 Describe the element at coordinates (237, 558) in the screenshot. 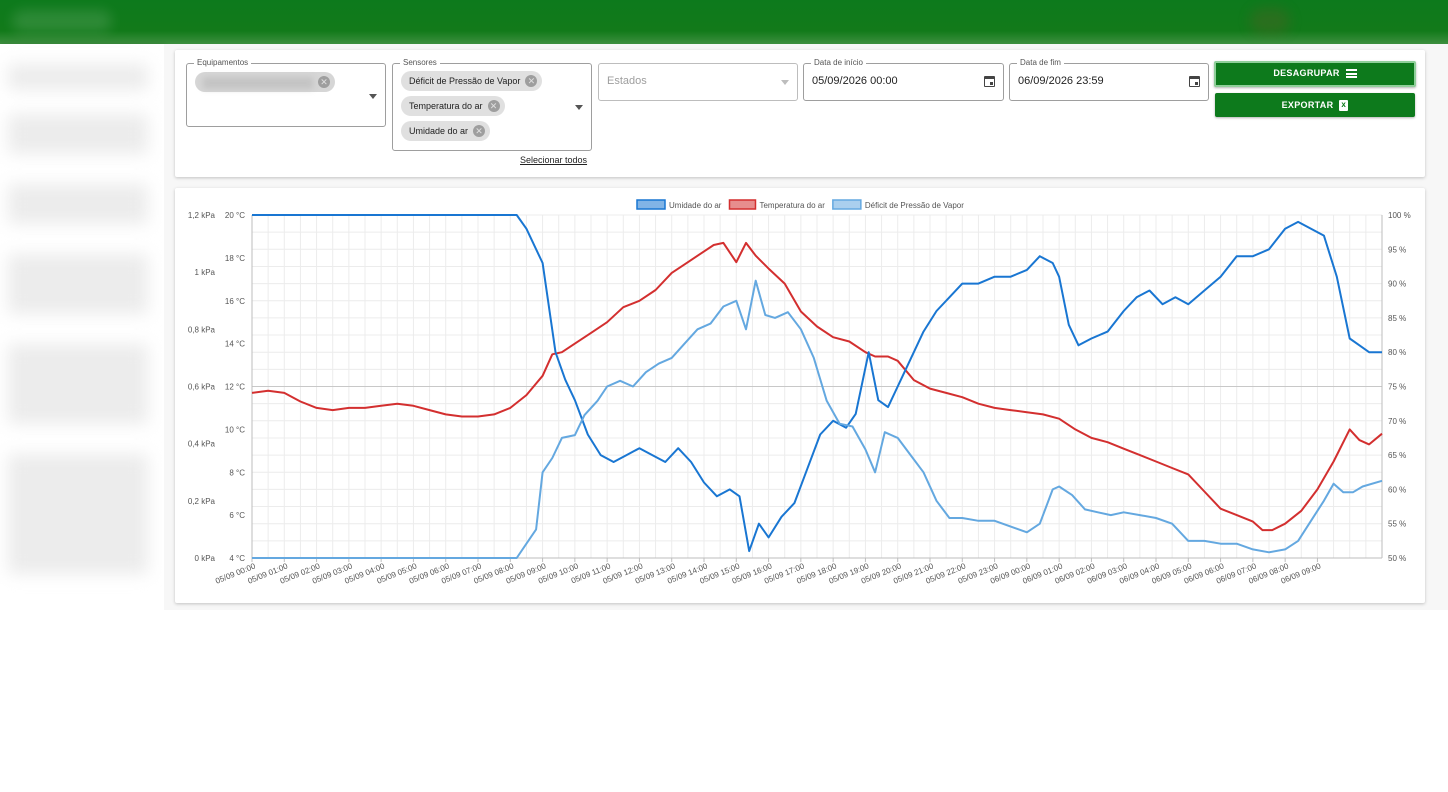

I see `temperature-axis-tick-label: 4 °C` at that location.